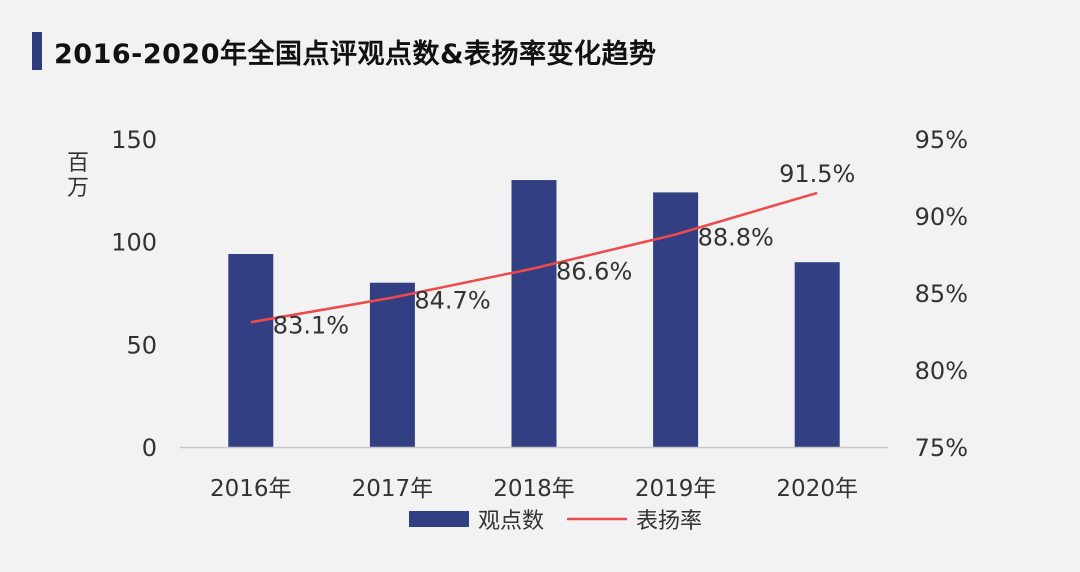 The width and height of the screenshot is (1080, 572). I want to click on x-axis-category-labels: 2016年 2017年 2018年 2019年 2020年, so click(534, 489).